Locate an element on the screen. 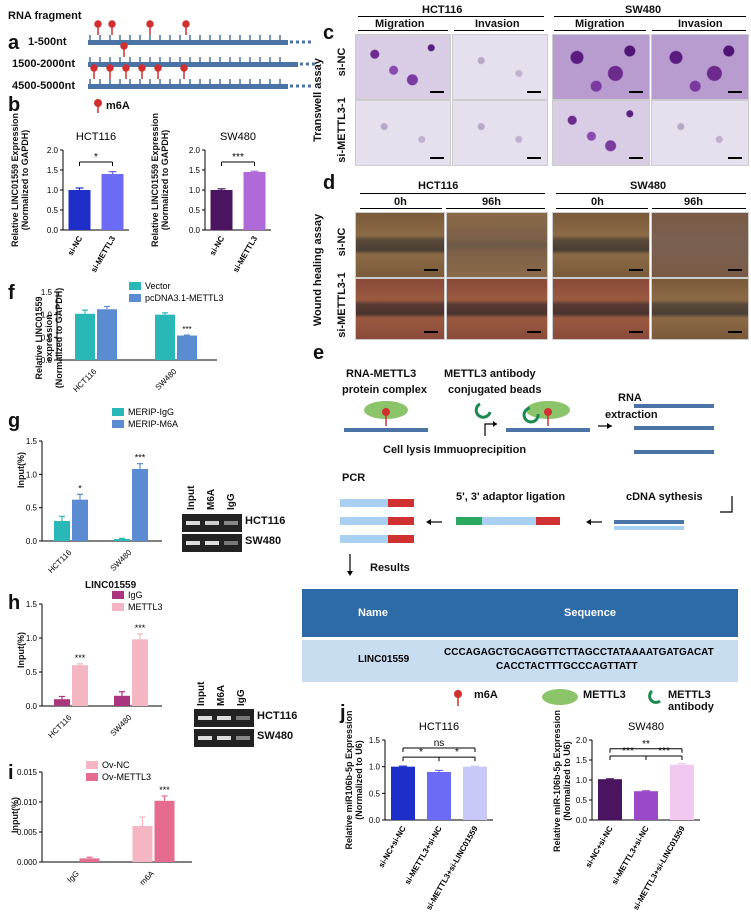 This screenshot has height=916, width=751. wound-hct-0h-simettl3 is located at coordinates (400, 309).